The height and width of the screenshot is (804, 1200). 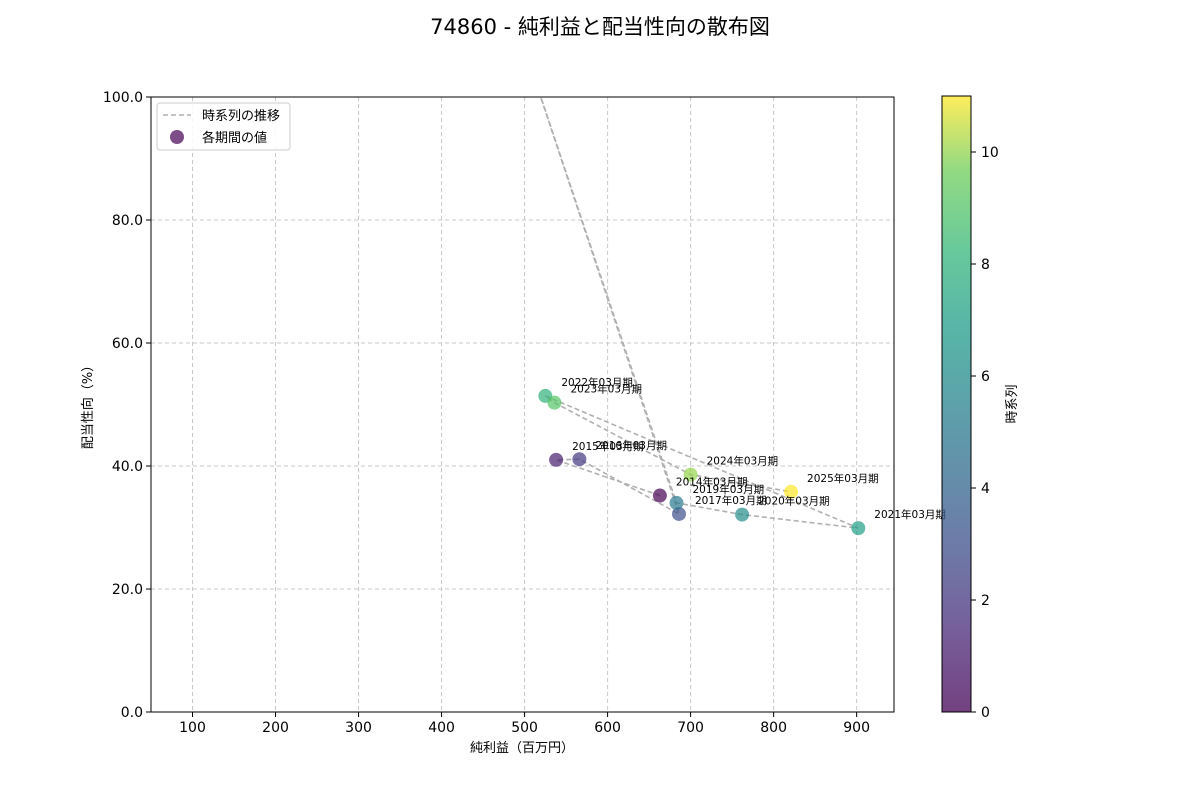 I want to click on colorbar-gradient, so click(x=956, y=404).